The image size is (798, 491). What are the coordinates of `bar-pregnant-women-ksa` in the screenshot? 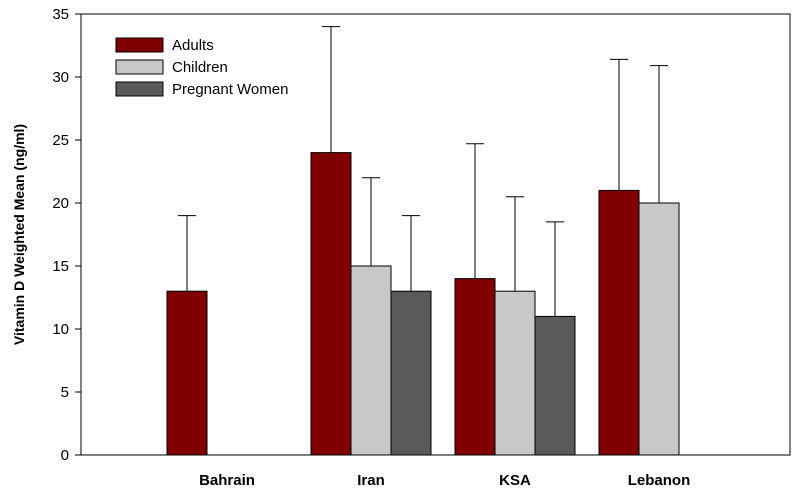 It's located at (555, 385).